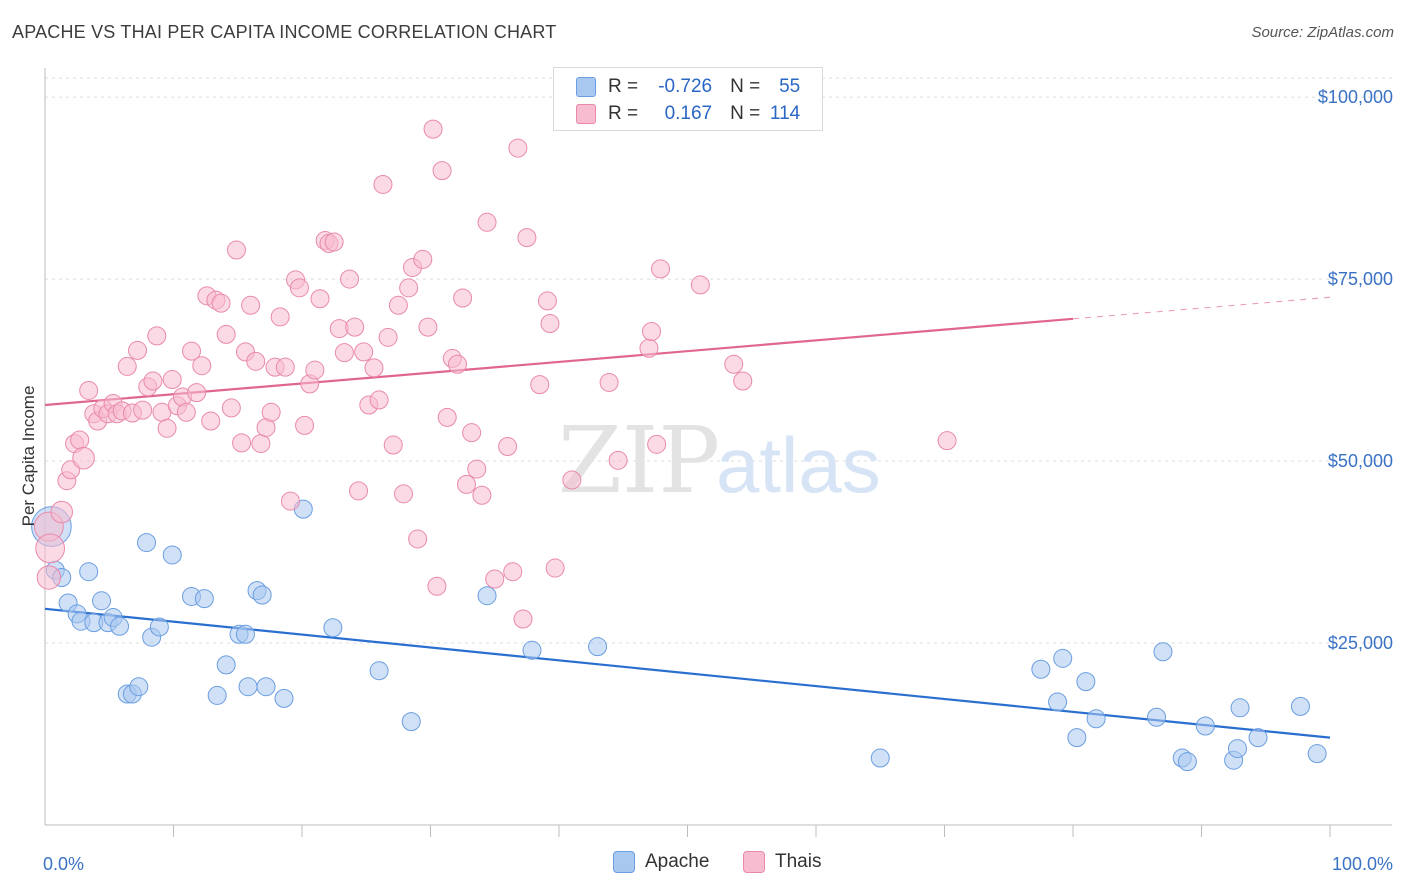 The width and height of the screenshot is (1406, 892). What do you see at coordinates (623, 113) in the screenshot?
I see `legend-r-label: R =` at bounding box center [623, 113].